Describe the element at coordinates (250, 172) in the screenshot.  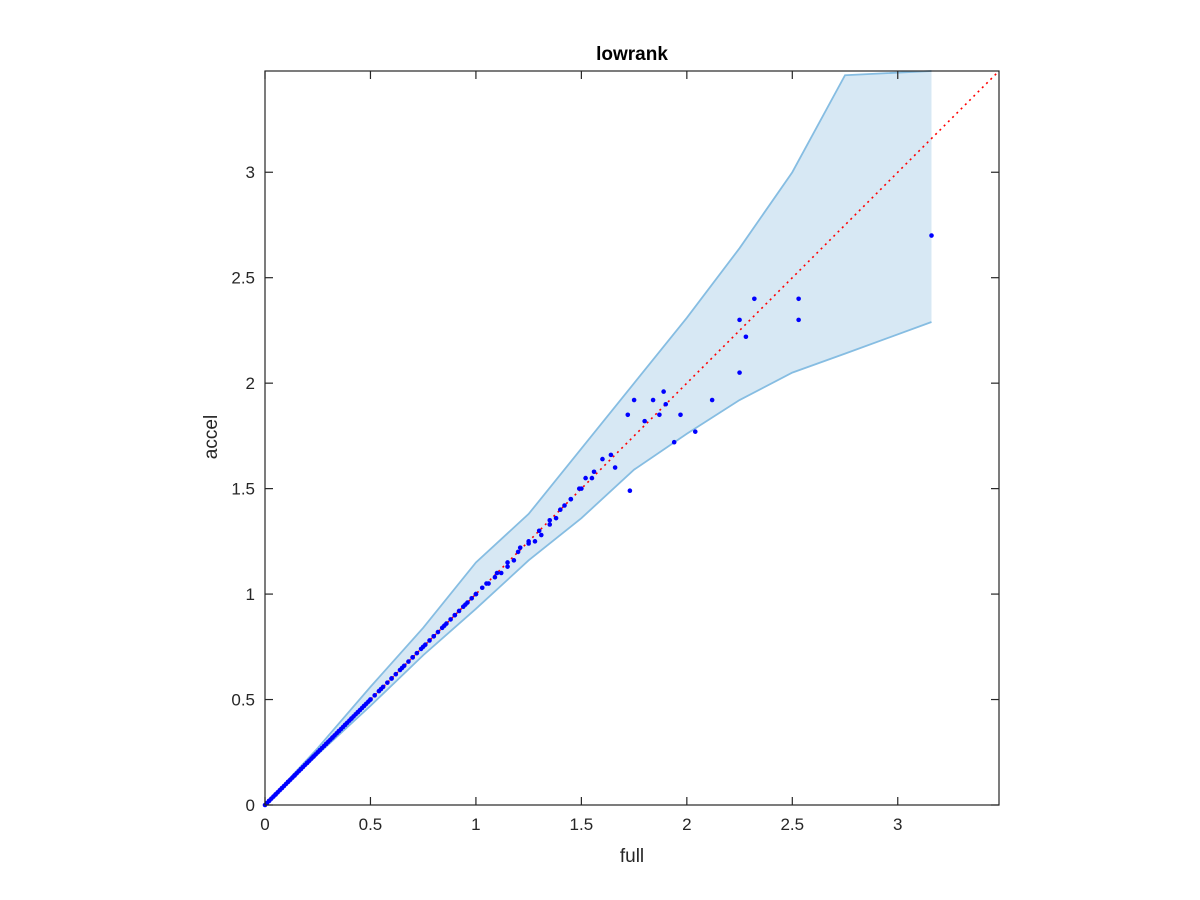
I see `y-tick-label: 3` at that location.